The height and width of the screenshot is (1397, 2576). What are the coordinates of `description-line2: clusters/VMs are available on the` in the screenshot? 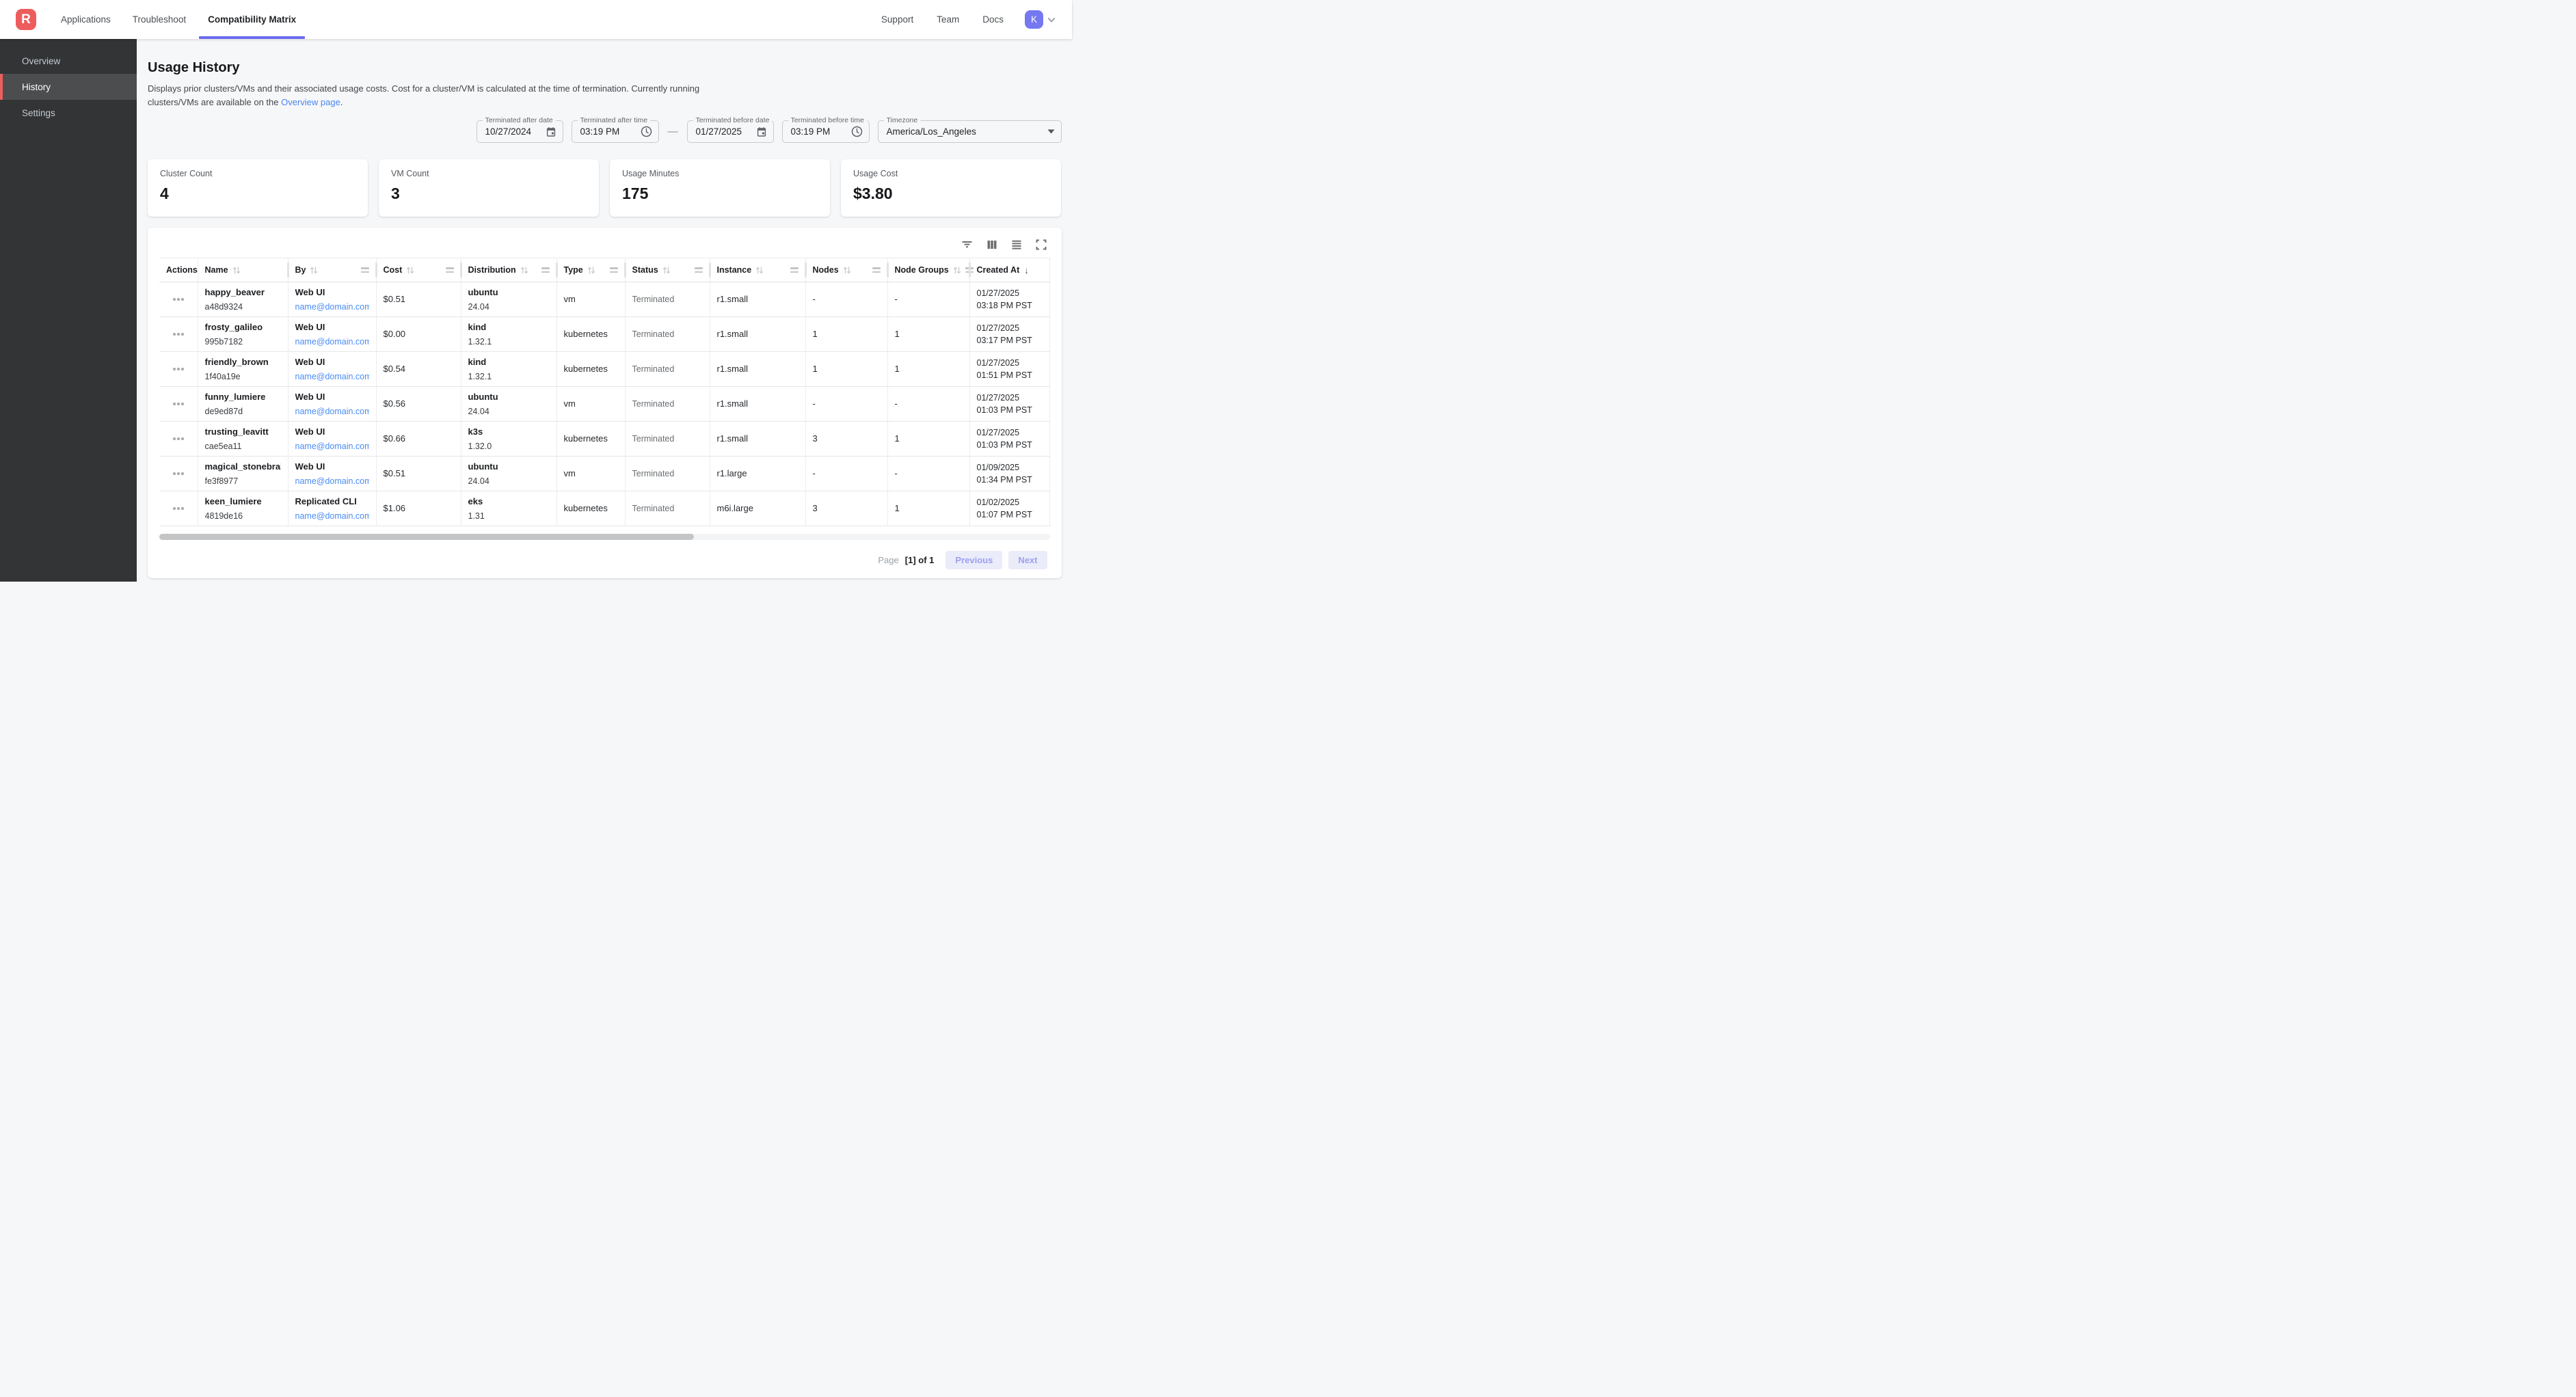 It's located at (215, 102).